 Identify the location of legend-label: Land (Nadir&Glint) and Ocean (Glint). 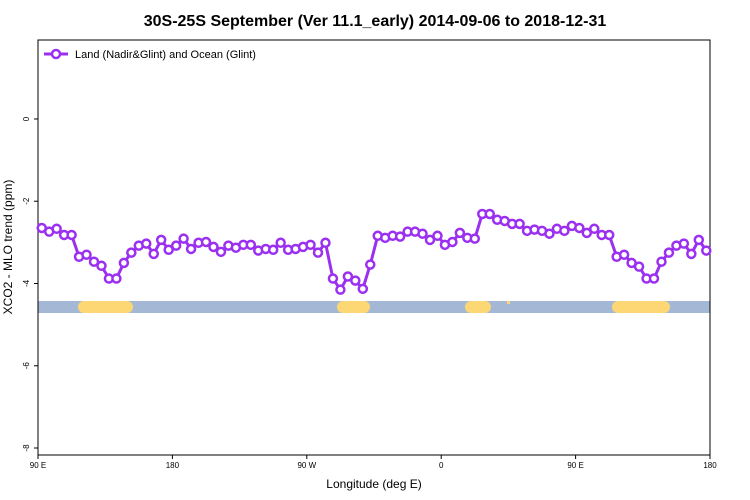
(165, 55).